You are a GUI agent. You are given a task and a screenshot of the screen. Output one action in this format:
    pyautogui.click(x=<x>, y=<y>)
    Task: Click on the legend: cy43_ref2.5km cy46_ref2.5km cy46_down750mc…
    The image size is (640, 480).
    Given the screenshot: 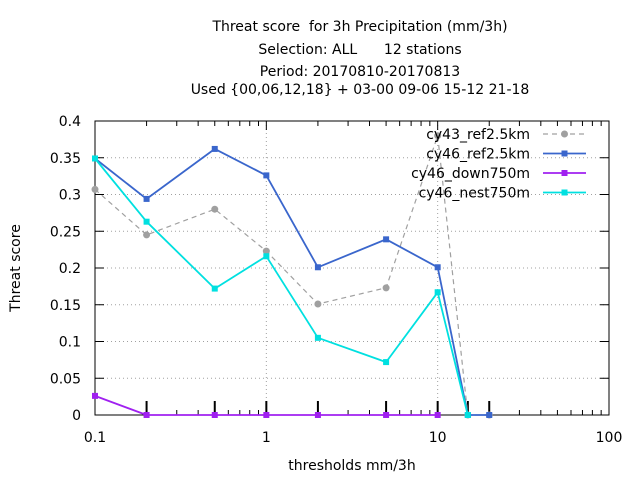 What is the action you would take?
    pyautogui.click(x=498, y=164)
    